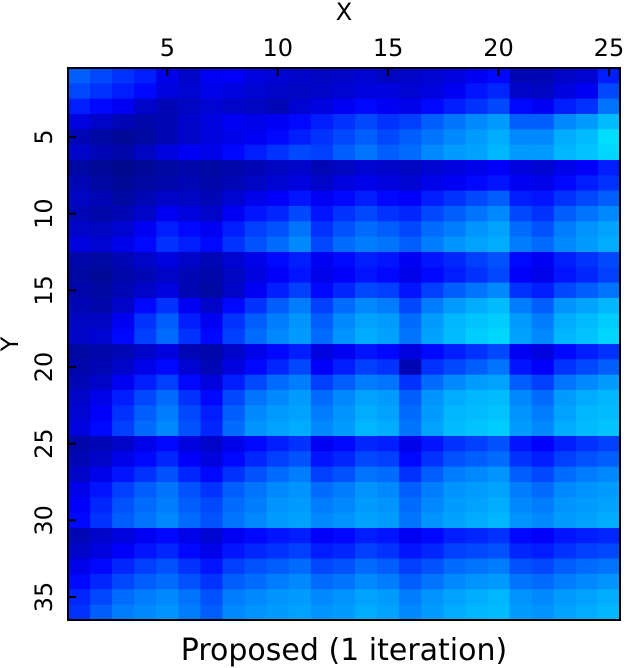 The width and height of the screenshot is (626, 668). What do you see at coordinates (388, 48) in the screenshot?
I see `x-tick-label: 15` at bounding box center [388, 48].